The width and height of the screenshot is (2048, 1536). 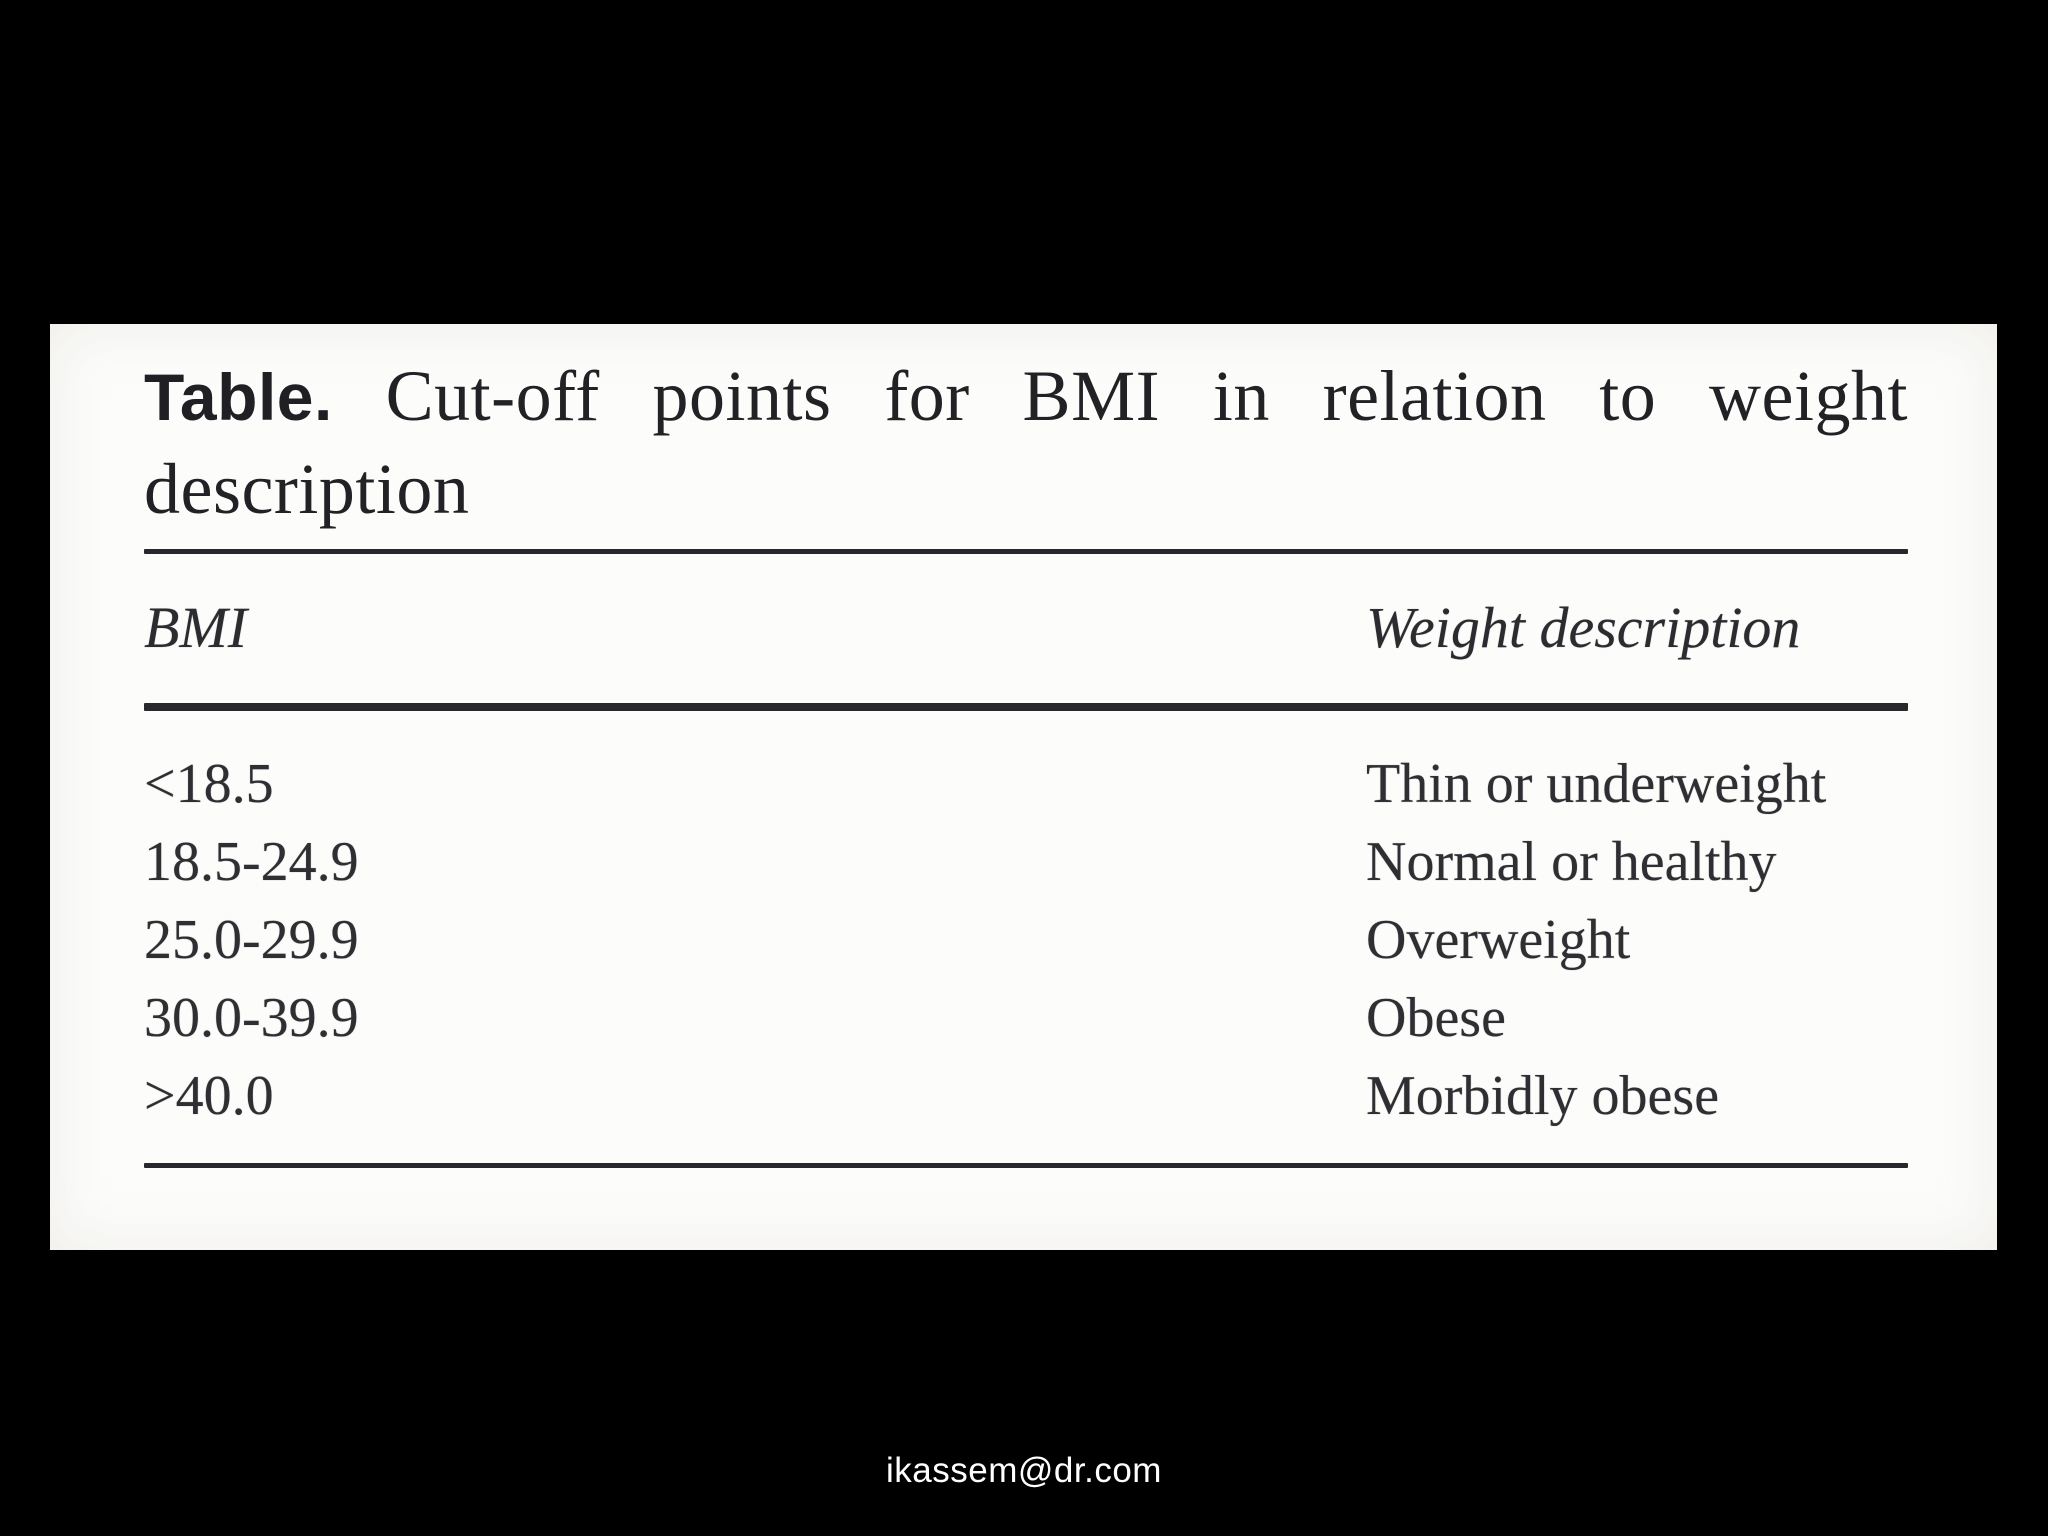 What do you see at coordinates (238, 397) in the screenshot?
I see `table-caption-label: Table.` at bounding box center [238, 397].